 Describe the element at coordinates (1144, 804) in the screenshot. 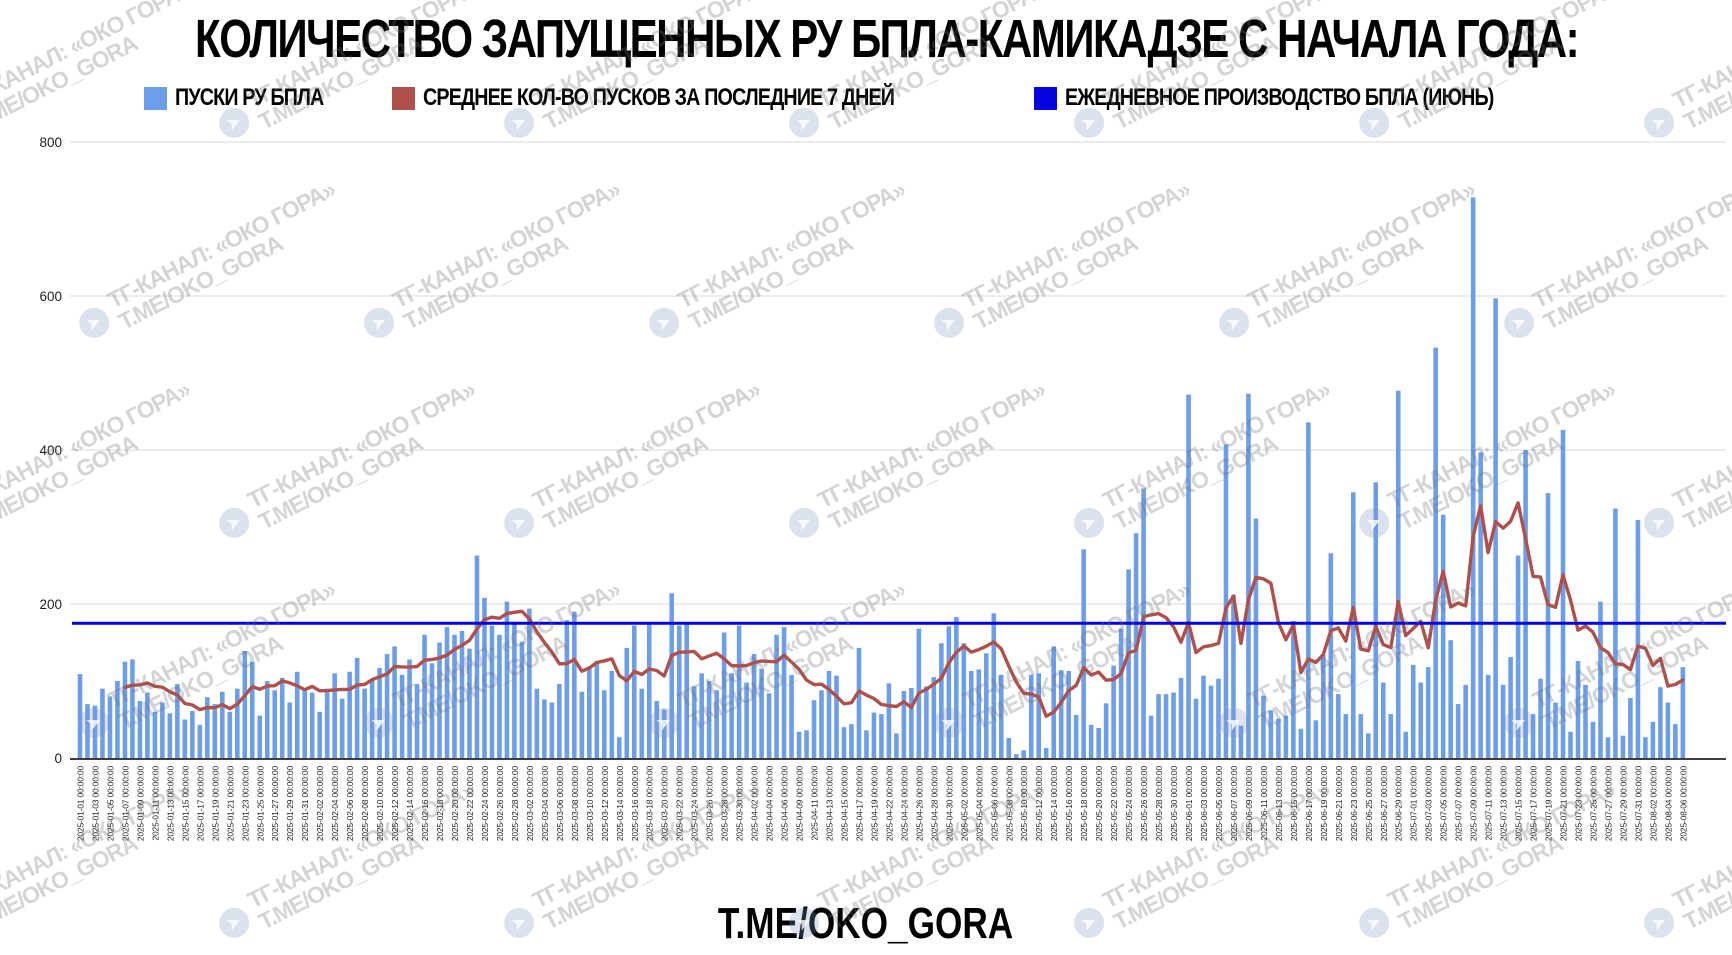

I see `x-tick-label: 2025-05-26 00:00:00` at that location.